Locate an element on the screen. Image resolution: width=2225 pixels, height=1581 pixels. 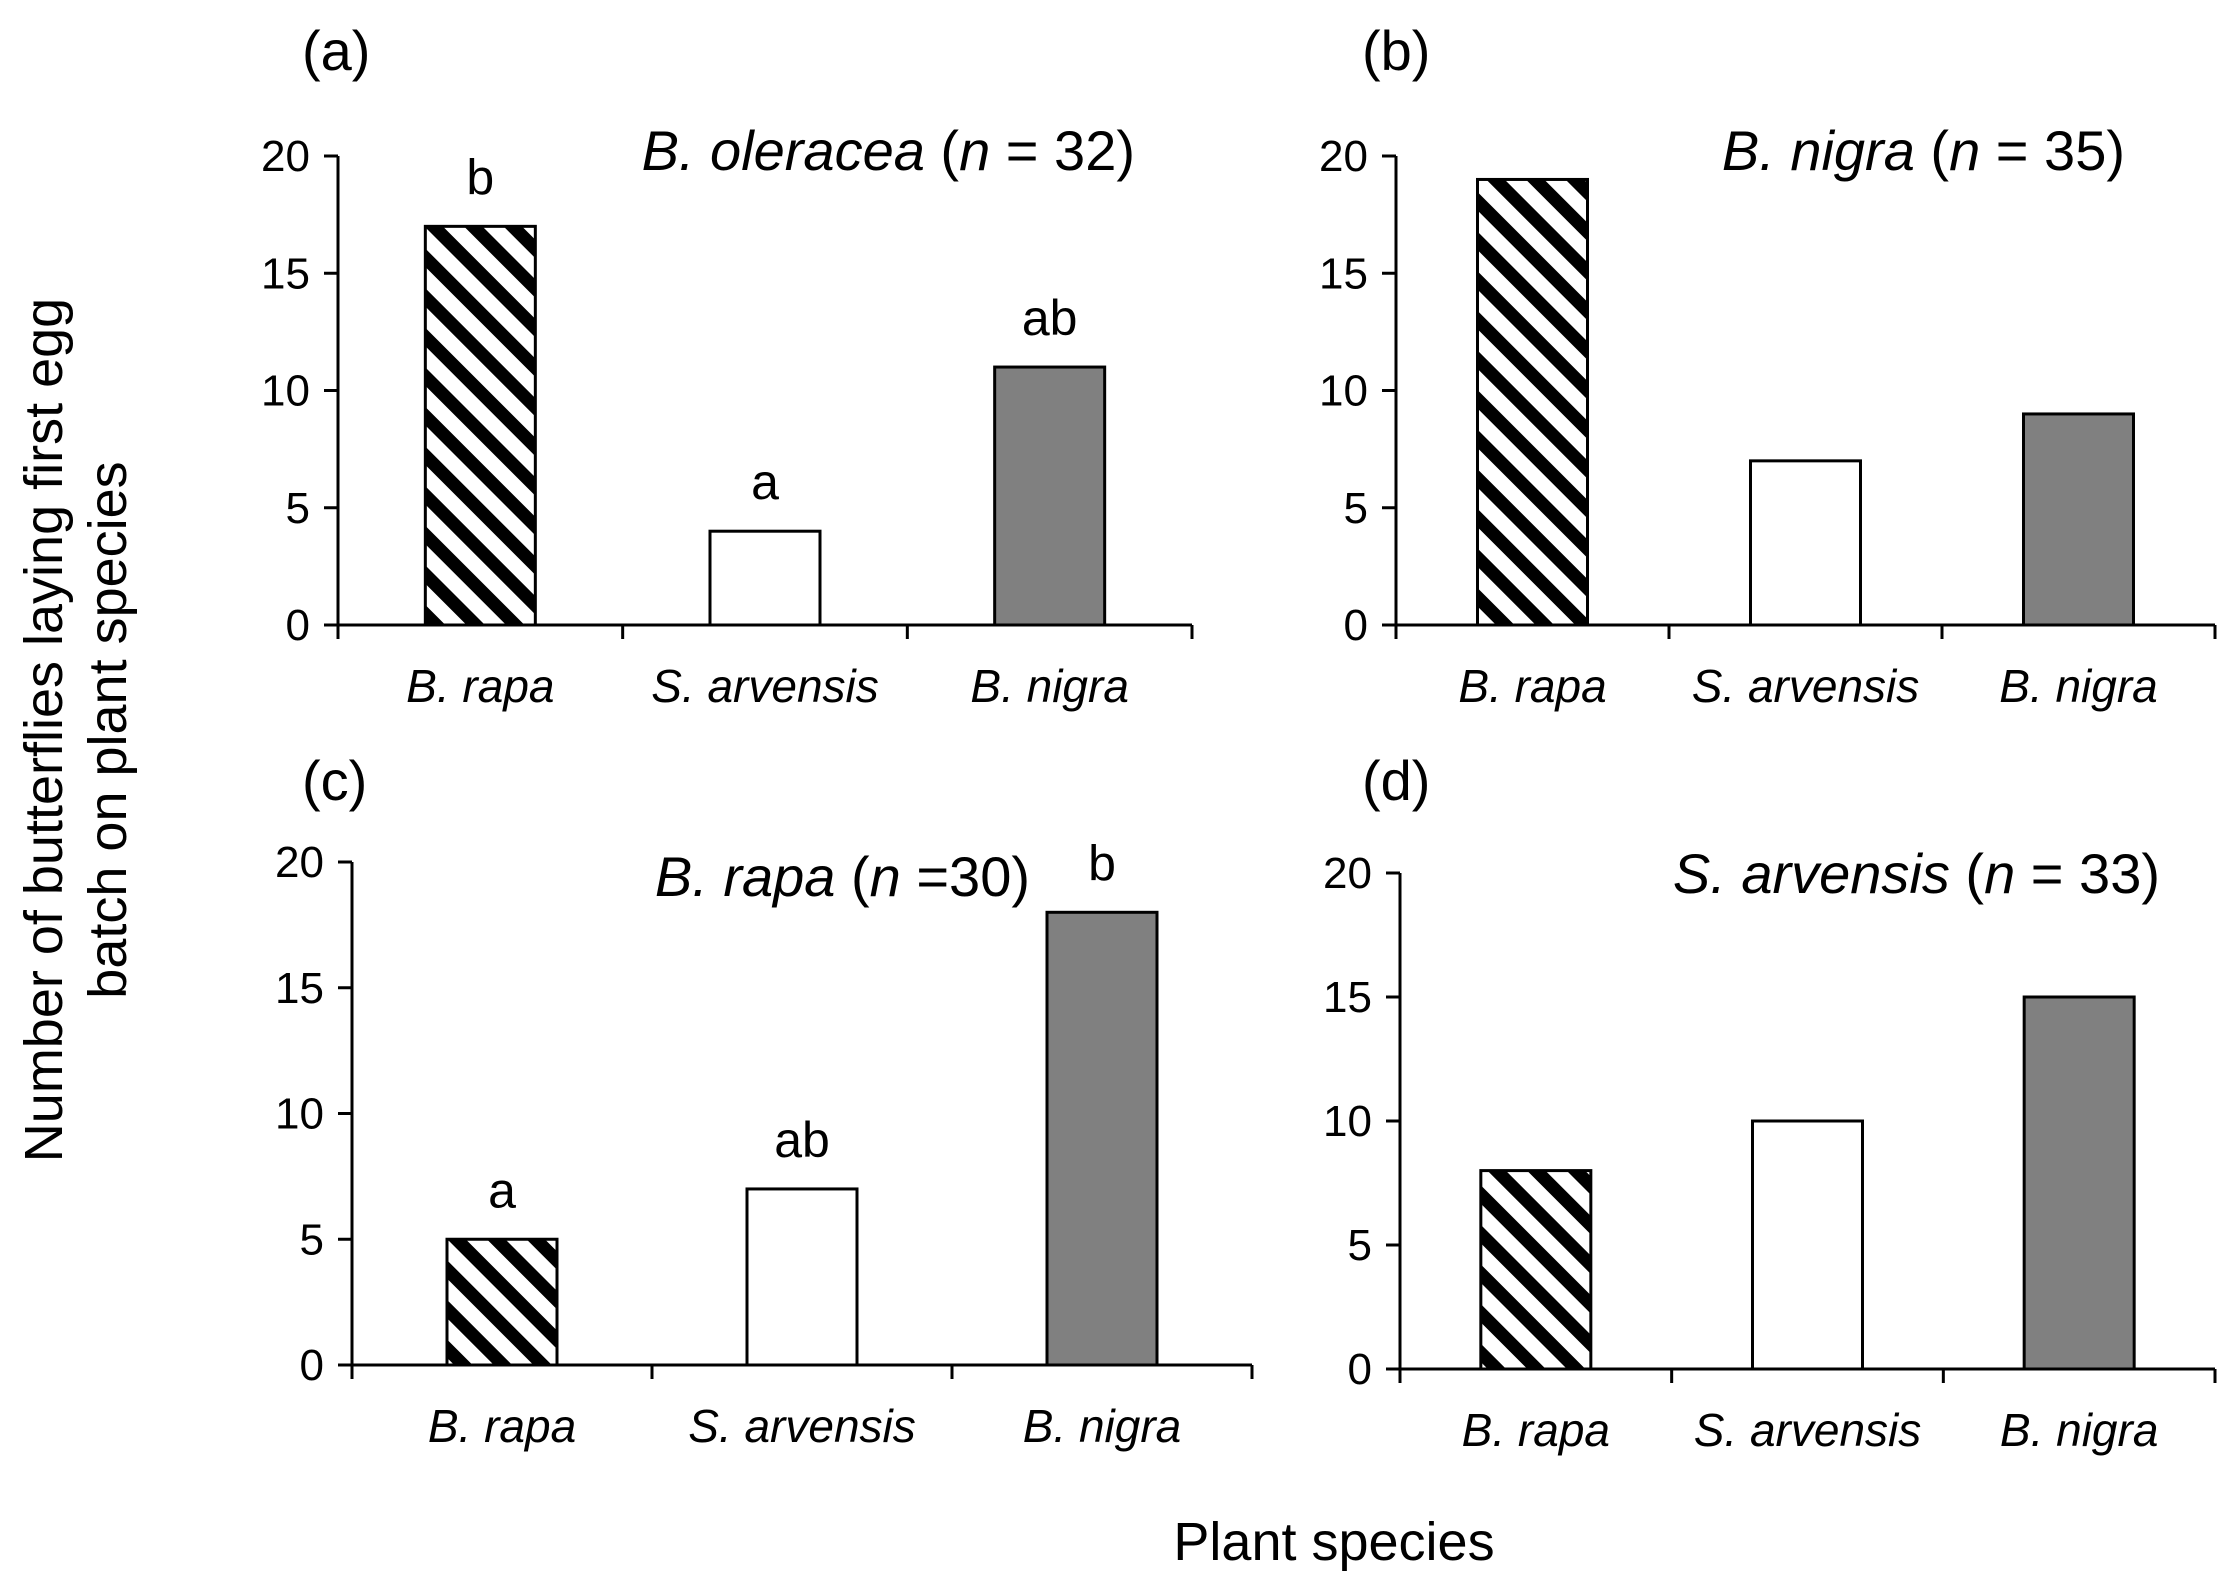
panel-title-b: B. nigra (n = 35) is located at coordinates (1923, 150).